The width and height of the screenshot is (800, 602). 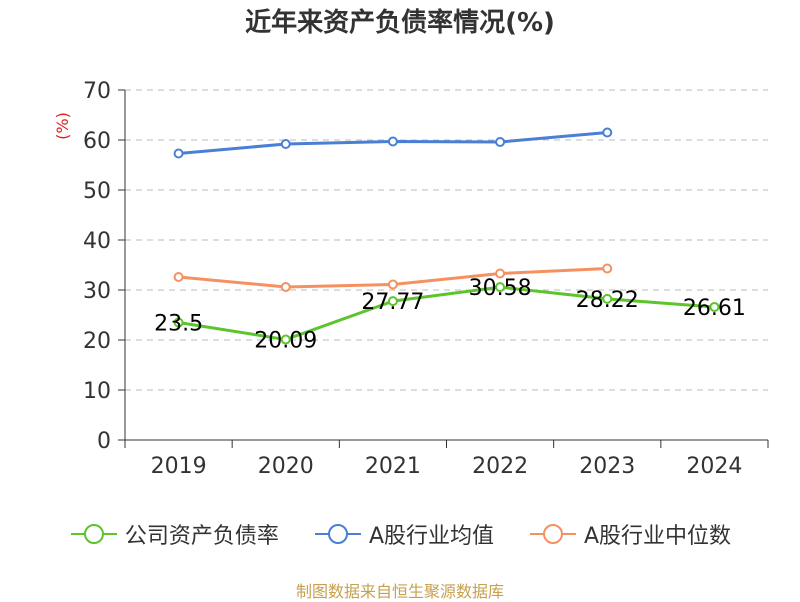 What do you see at coordinates (104, 441) in the screenshot?
I see `y-tick-label: 0` at bounding box center [104, 441].